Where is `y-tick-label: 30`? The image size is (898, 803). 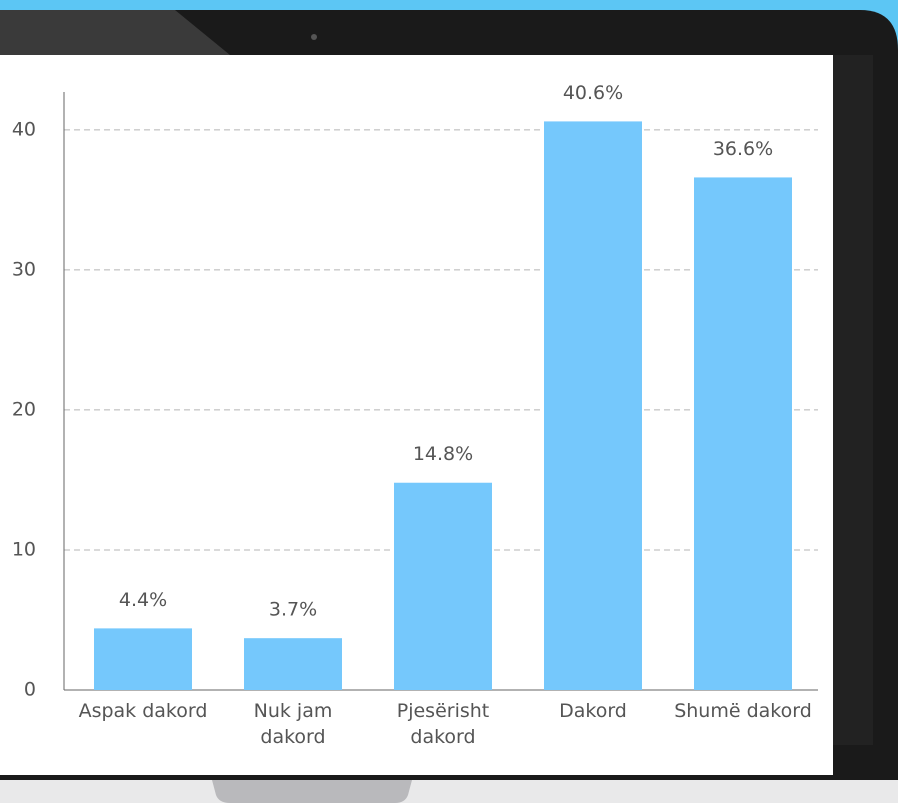 y-tick-label: 30 is located at coordinates (24, 269).